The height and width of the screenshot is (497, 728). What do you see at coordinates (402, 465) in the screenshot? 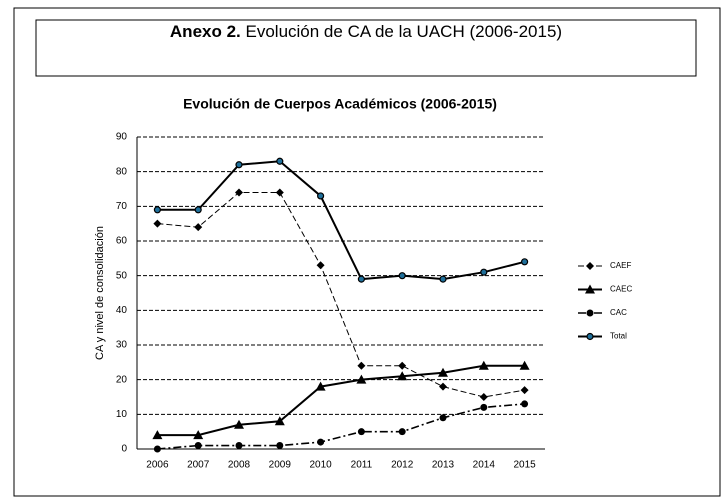
I see `x-tick-label: 2012` at bounding box center [402, 465].